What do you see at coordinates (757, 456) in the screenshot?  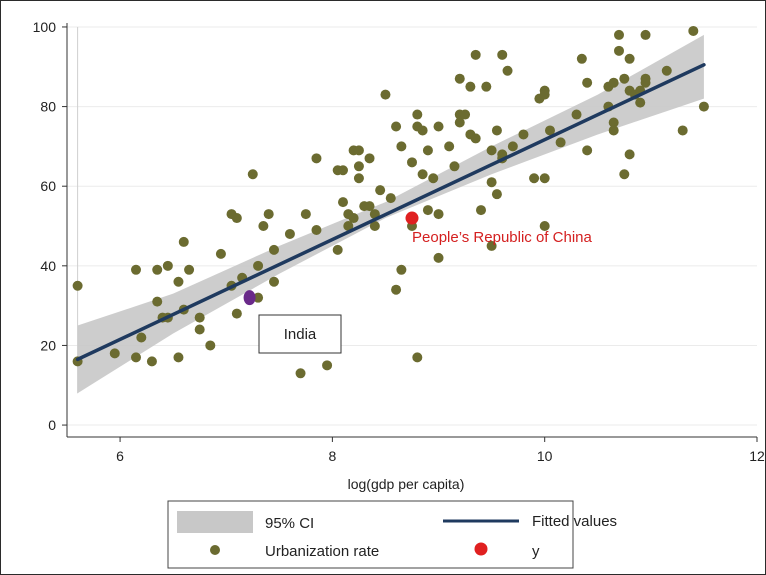 I see `x-tick-label-3: 12` at bounding box center [757, 456].